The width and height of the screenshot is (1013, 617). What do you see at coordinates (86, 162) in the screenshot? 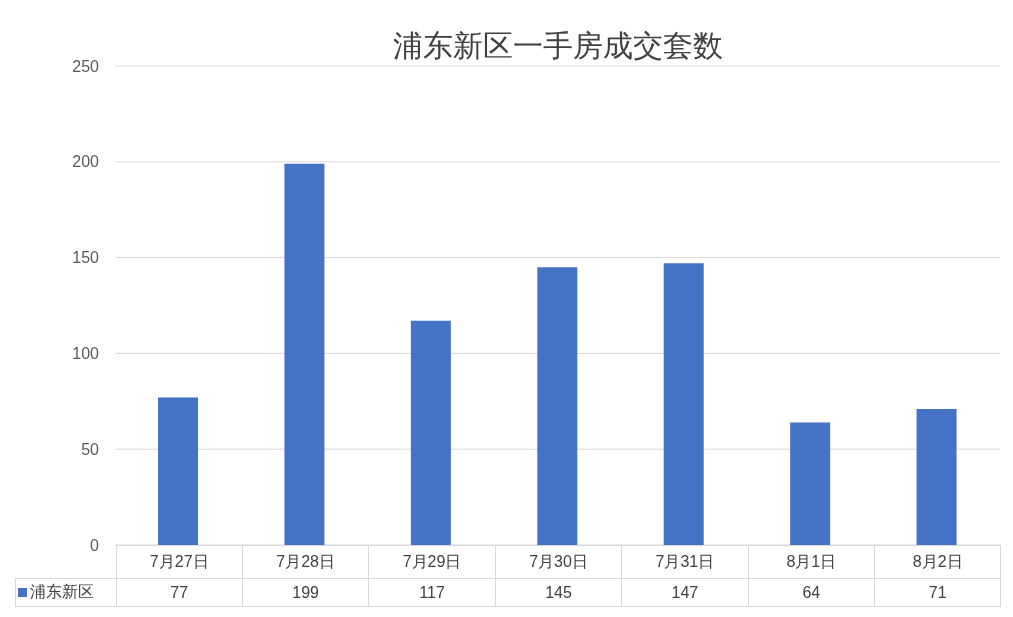
I see `y-tick-label: 200` at bounding box center [86, 162].